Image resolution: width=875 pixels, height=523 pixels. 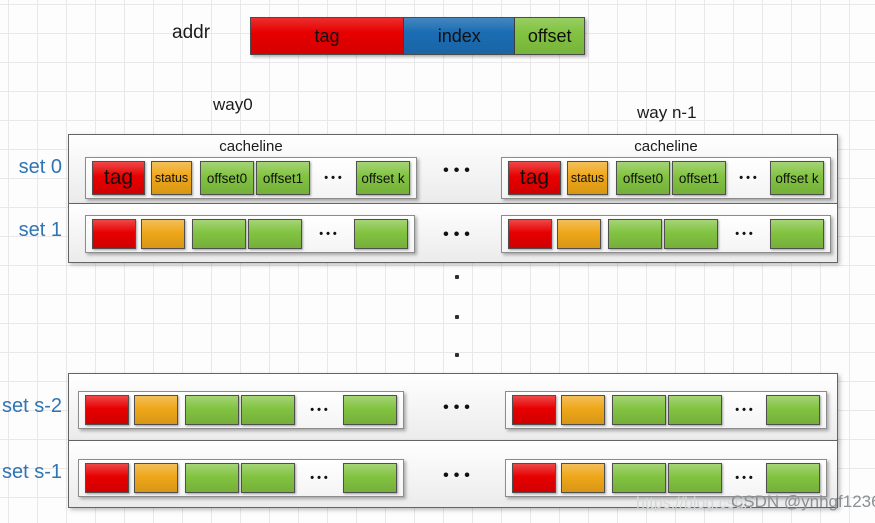 I want to click on cacheline-way-n-1-set-s-1: •••, so click(x=666, y=478).